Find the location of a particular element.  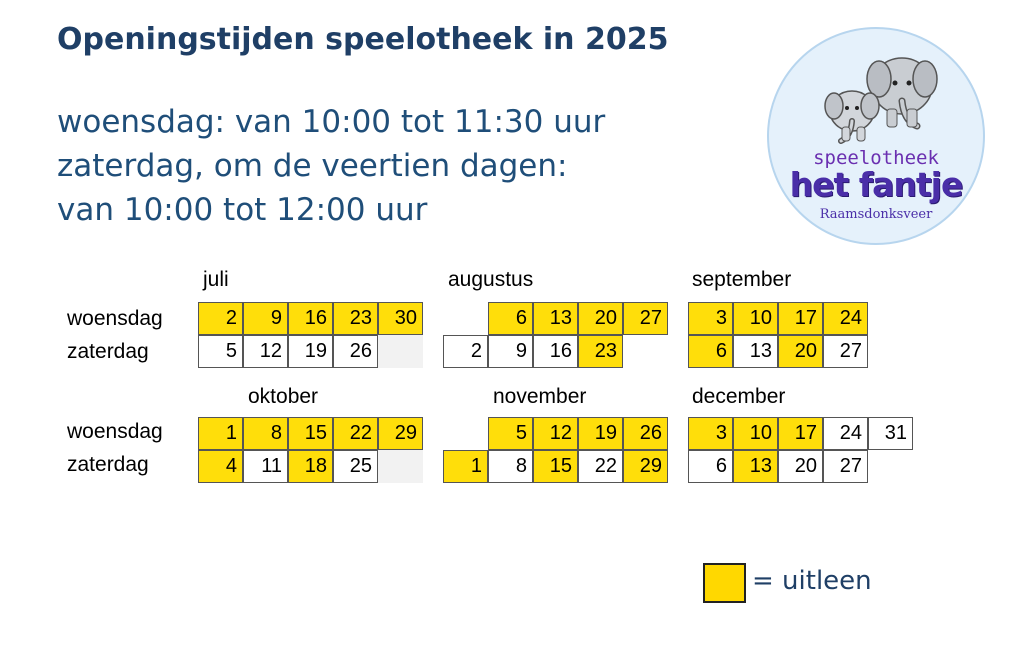

row-label-wednesday-2: woensdag is located at coordinates (115, 431).